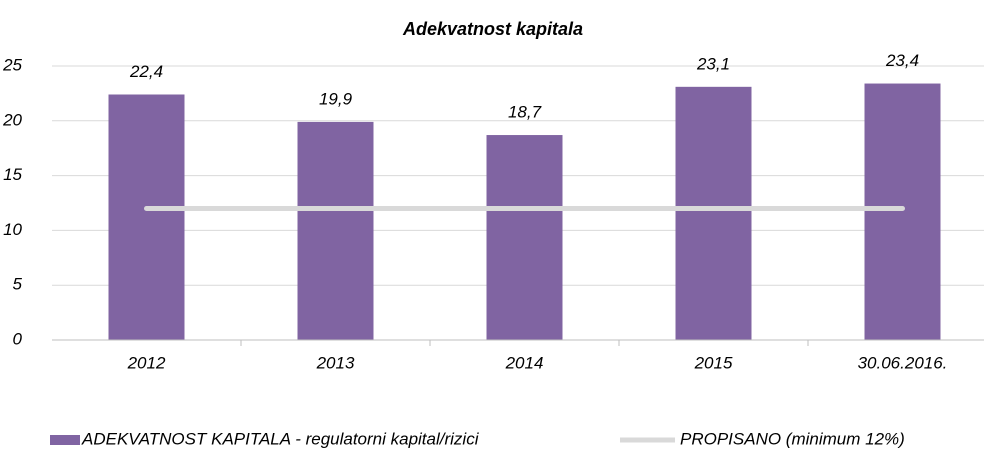 This screenshot has width=986, height=452. What do you see at coordinates (713, 63) in the screenshot?
I see `data-label: 23,1` at bounding box center [713, 63].